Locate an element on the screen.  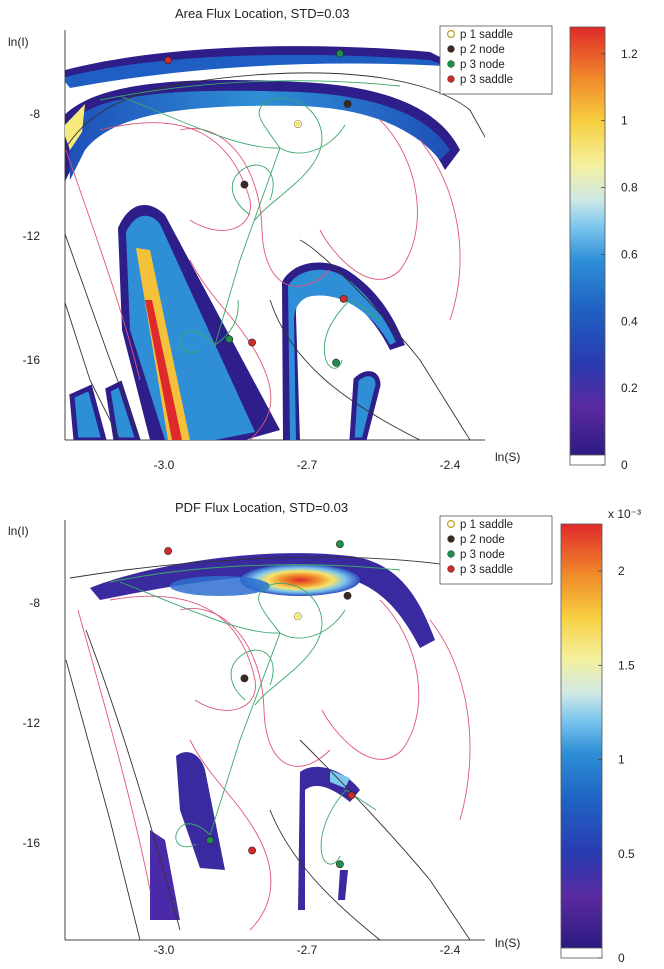
colorbar: x 10⁻³ 0 0.5 1 1.5 2 is located at coordinates (600, 736).